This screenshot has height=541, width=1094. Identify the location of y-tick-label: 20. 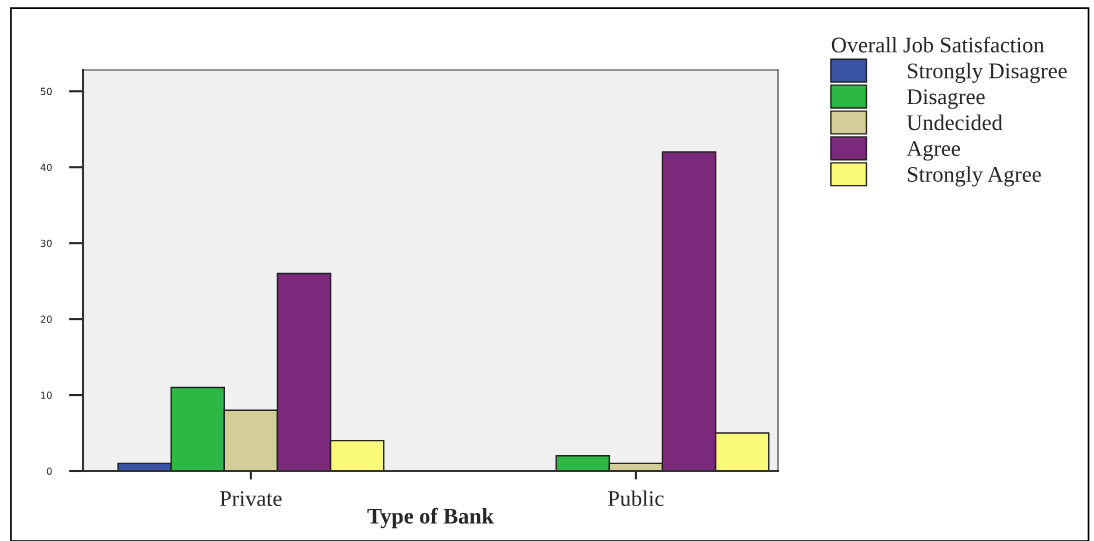
(46, 319).